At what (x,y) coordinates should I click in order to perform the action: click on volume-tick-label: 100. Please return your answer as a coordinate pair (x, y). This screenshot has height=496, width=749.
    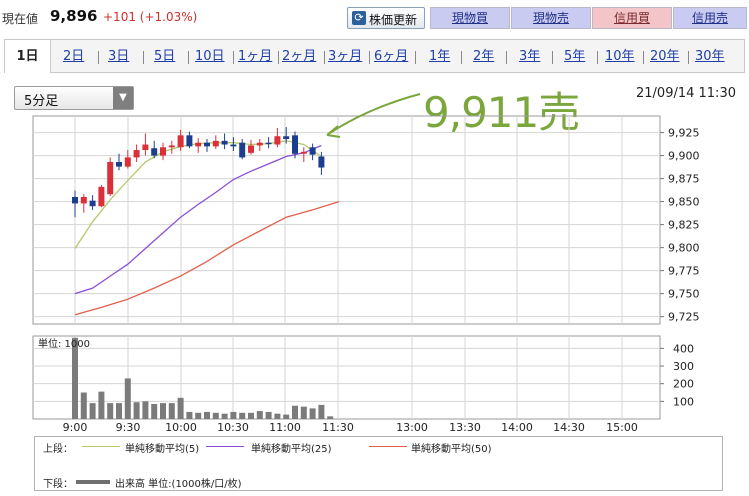
    Looking at the image, I should click on (683, 401).